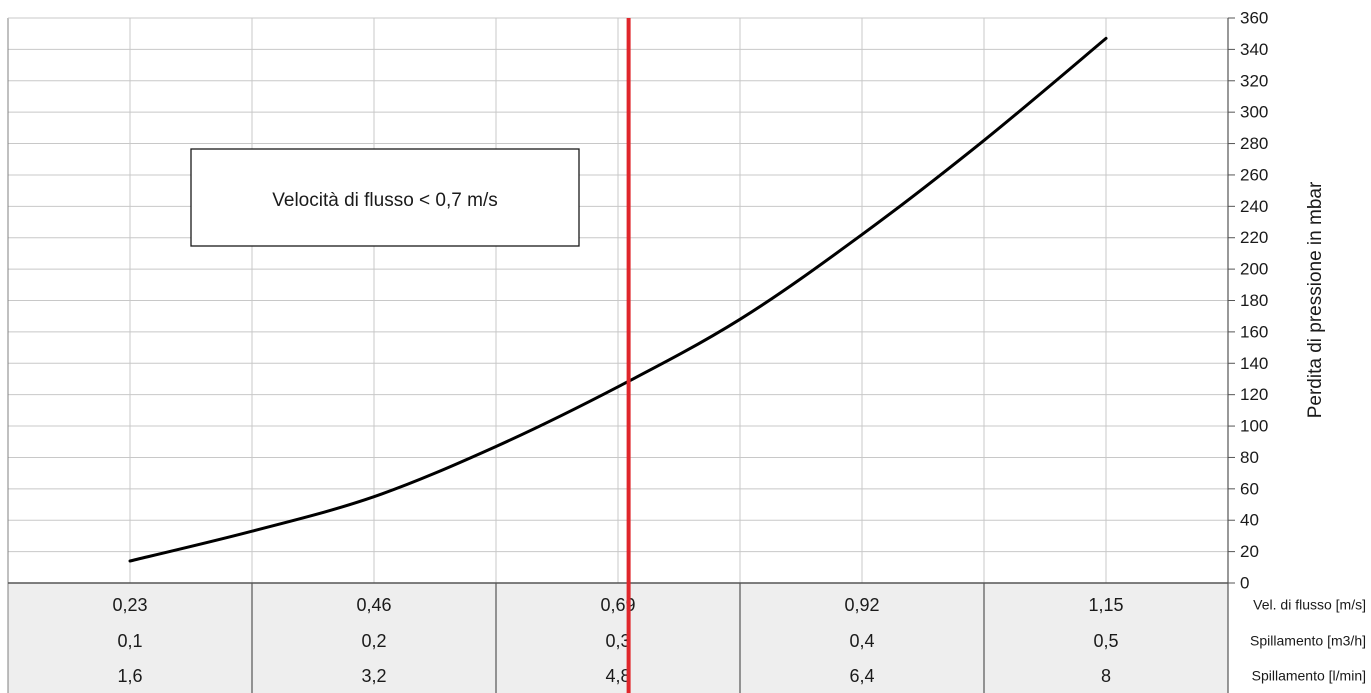 The width and height of the screenshot is (1371, 693). I want to click on y-tick-label: 220, so click(1254, 237).